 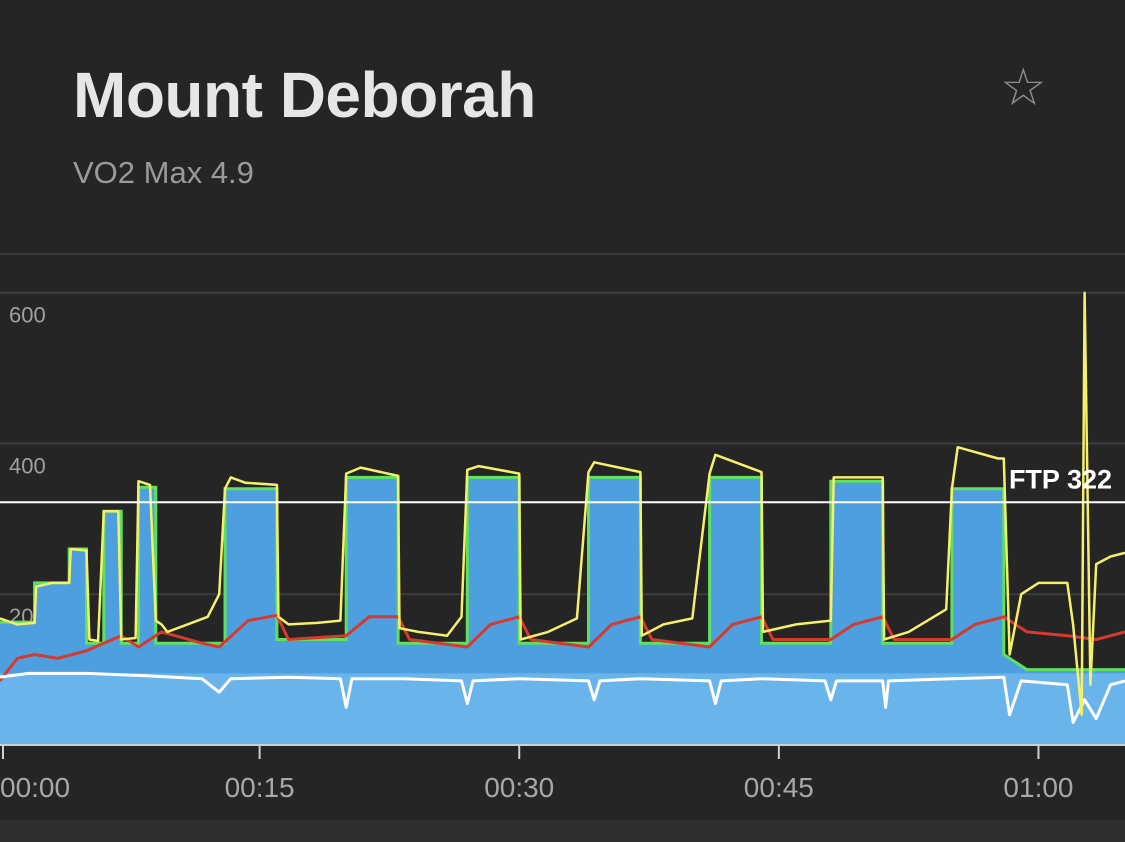 What do you see at coordinates (562, 773) in the screenshot?
I see `x-axis: 00:00 00:15 00:30 00:45 01:00` at bounding box center [562, 773].